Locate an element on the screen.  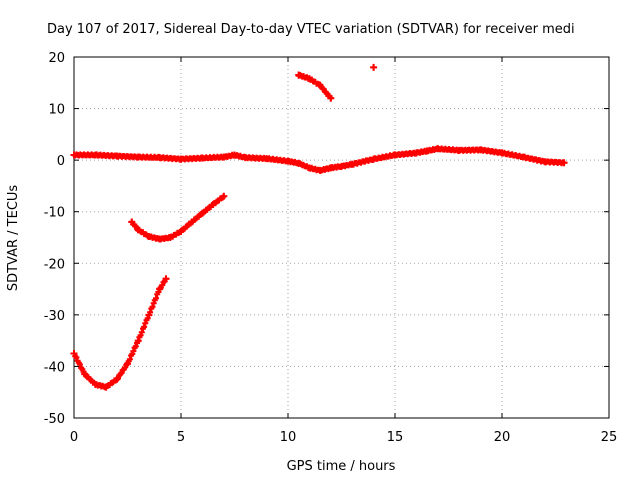
y-tick-label: 10 is located at coordinates (56, 110).